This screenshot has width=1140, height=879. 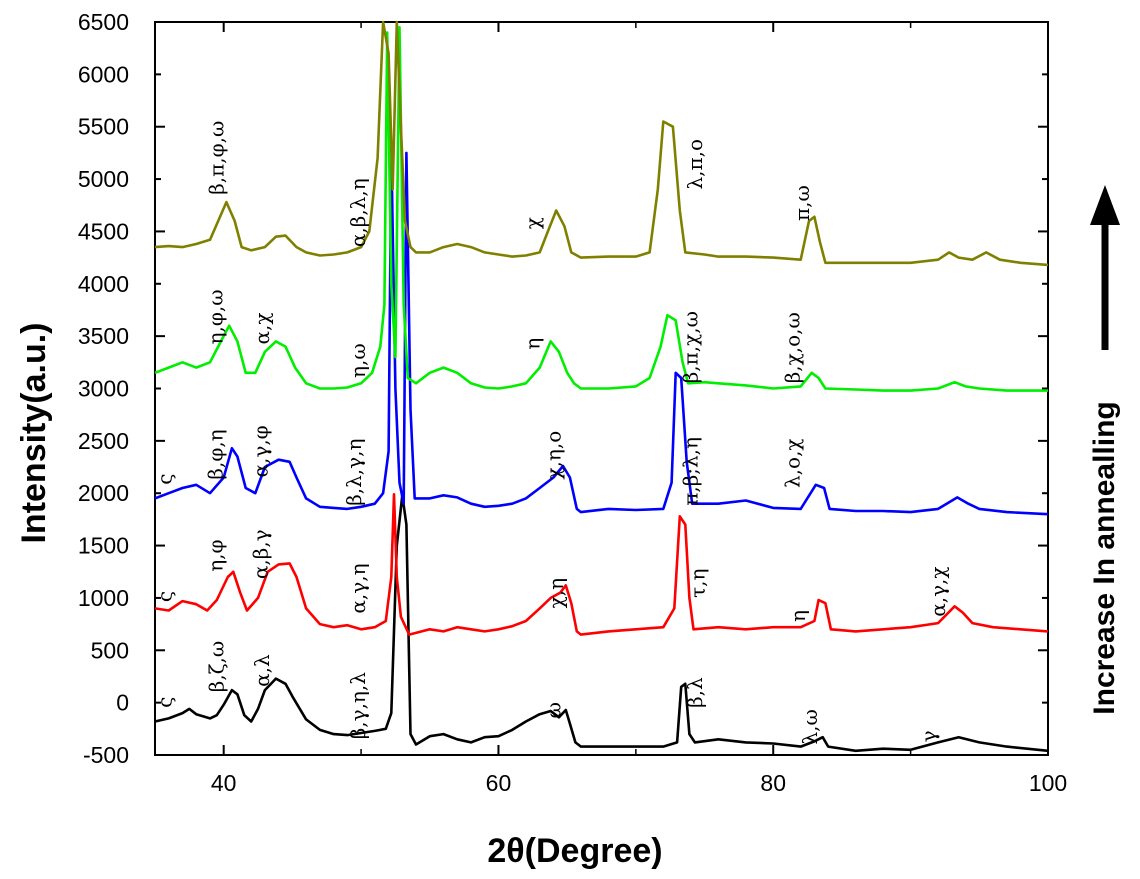 What do you see at coordinates (601, 564) in the screenshot?
I see `series-line` at bounding box center [601, 564].